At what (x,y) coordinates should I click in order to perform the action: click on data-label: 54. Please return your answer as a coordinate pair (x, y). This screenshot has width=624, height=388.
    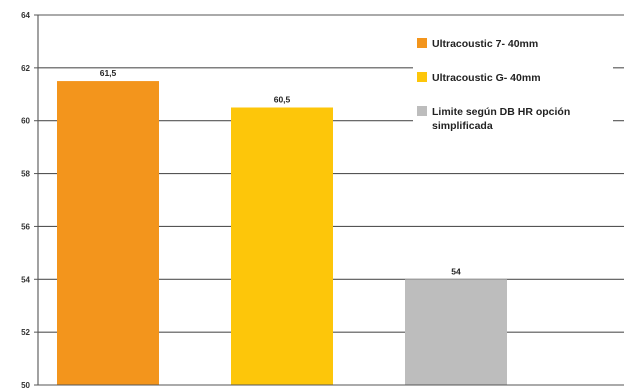
    Looking at the image, I should click on (456, 271).